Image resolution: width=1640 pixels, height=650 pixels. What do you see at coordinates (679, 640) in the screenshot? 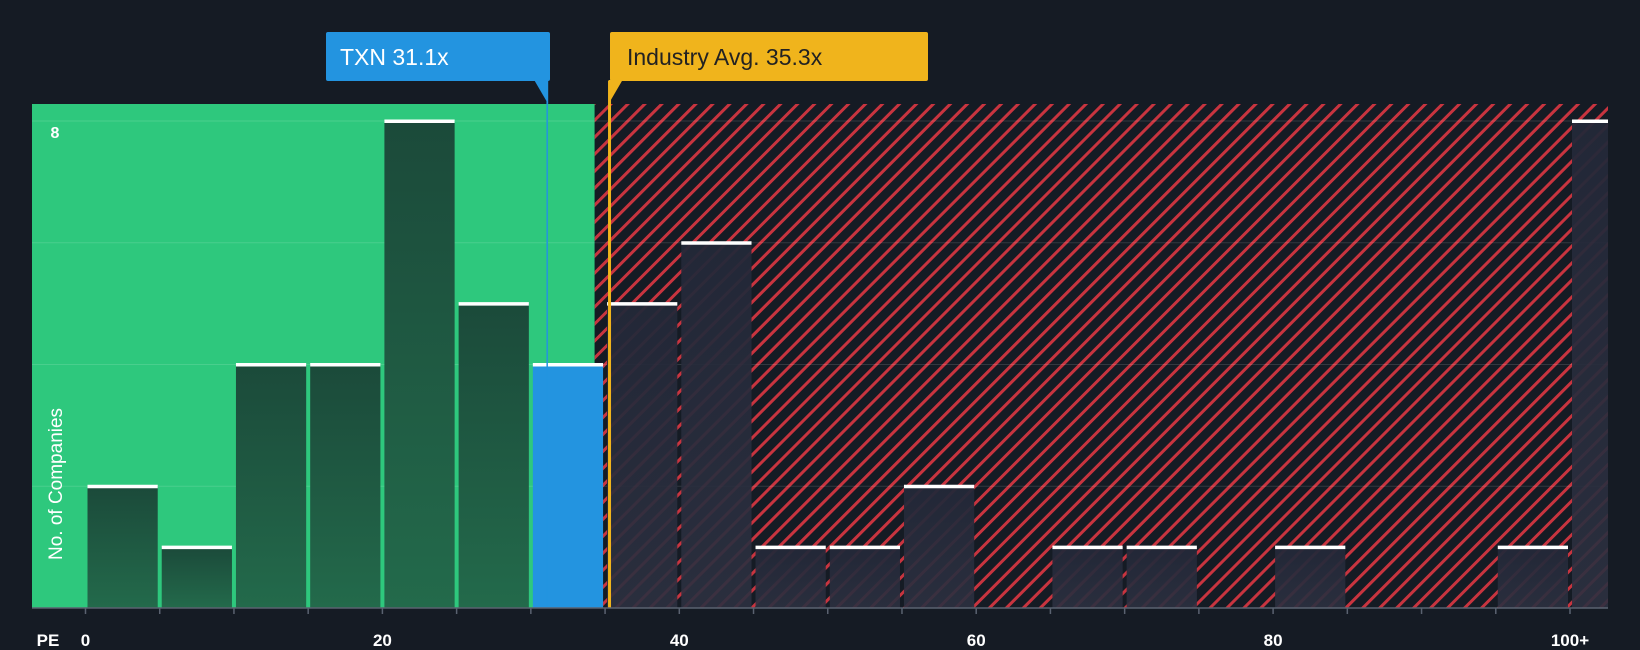
I see `x-tick-label: 40` at bounding box center [679, 640].